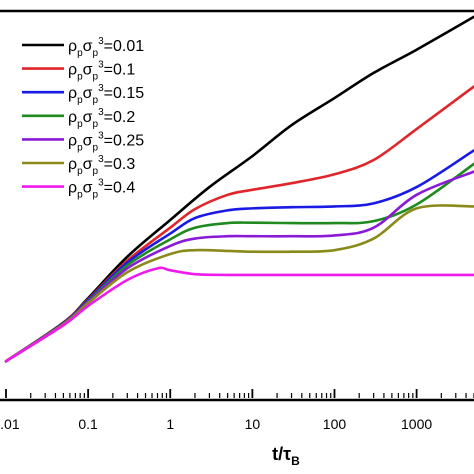  Describe the element at coordinates (237, 410) in the screenshot. I see `x-axis-ticks: 0.01 0.1 1 10 100 1000` at that location.